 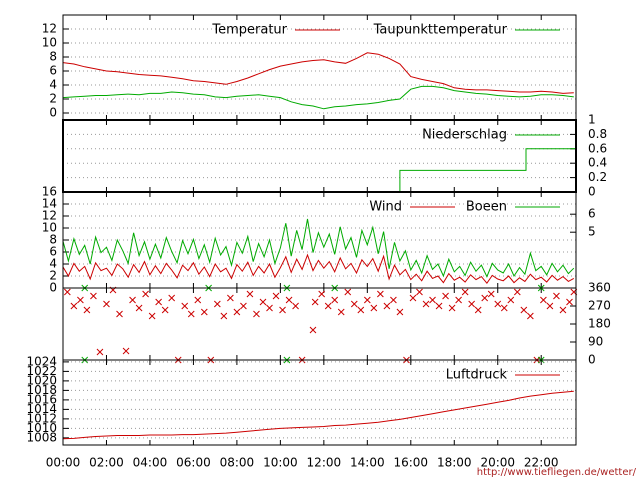 I want to click on y-tick-label: 0.8, so click(x=597, y=134).